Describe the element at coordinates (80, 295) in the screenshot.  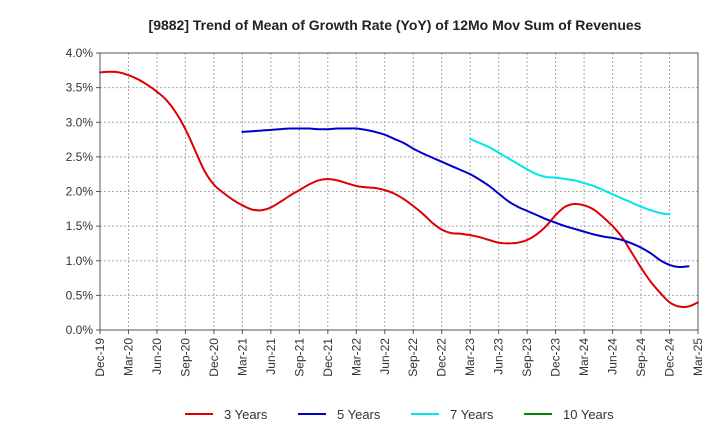
I see `y-tick-label: 0.5%` at that location.